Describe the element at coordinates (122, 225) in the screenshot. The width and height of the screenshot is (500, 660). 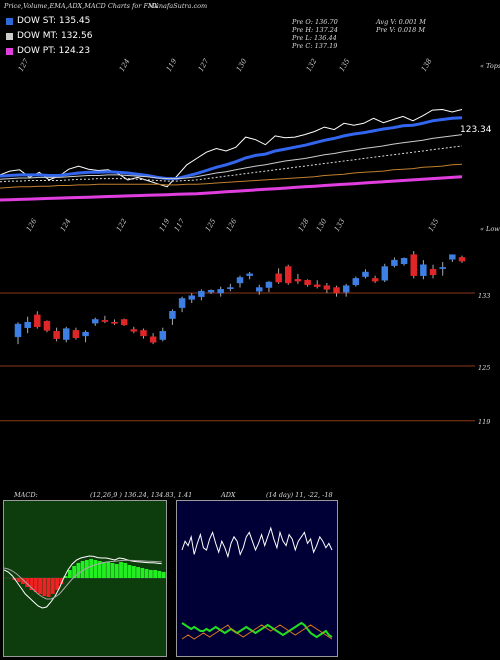
I see `bottom-tick-label: 122` at that location.